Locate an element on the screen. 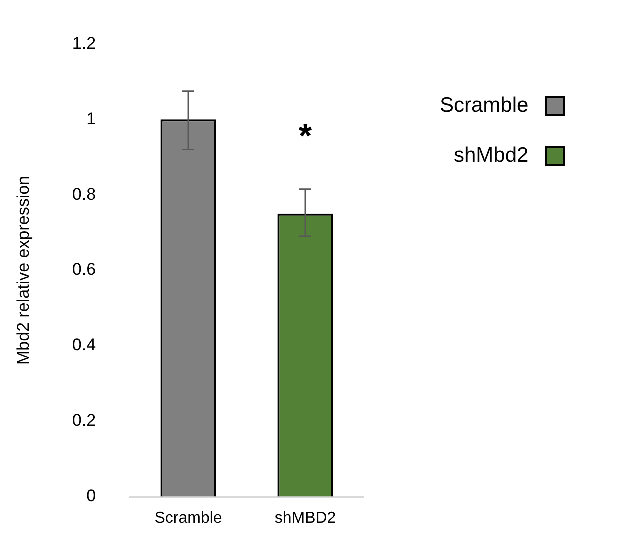 The height and width of the screenshot is (550, 644). y-tick-label: 1.2 is located at coordinates (84, 43).